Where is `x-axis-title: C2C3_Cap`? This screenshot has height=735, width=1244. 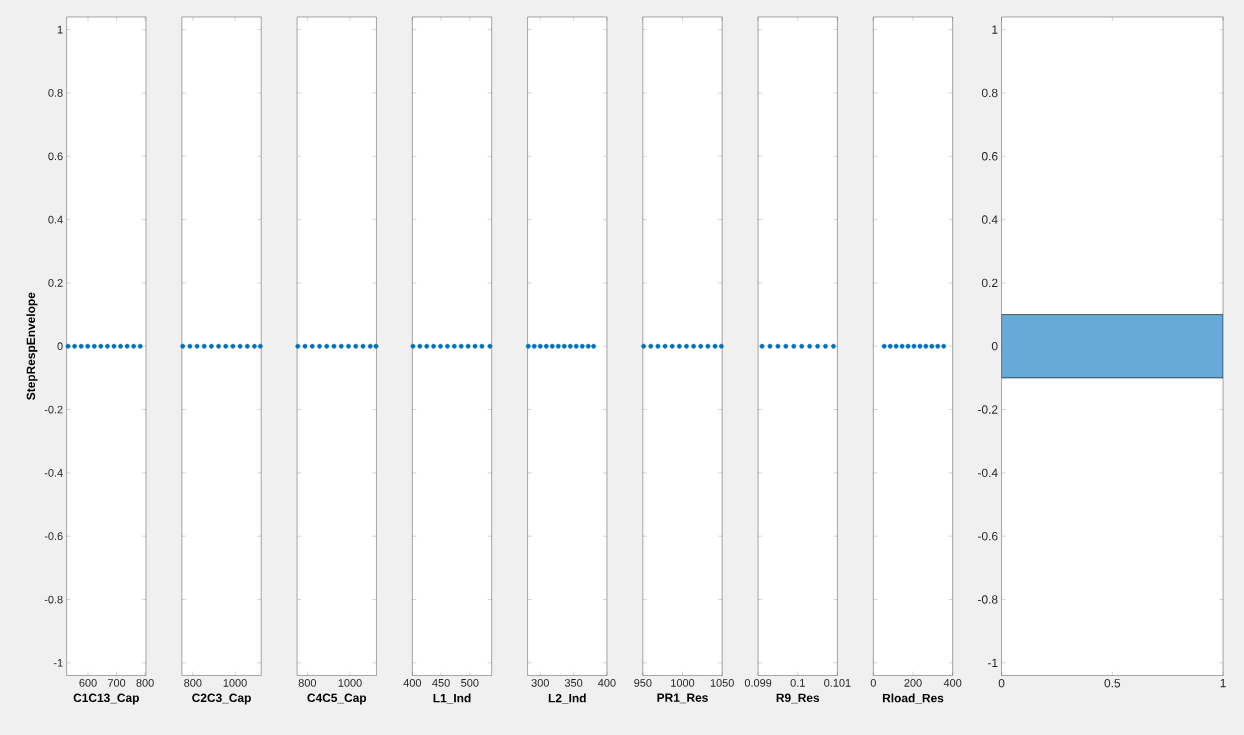 x-axis-title: C2C3_Cap is located at coordinates (221, 699).